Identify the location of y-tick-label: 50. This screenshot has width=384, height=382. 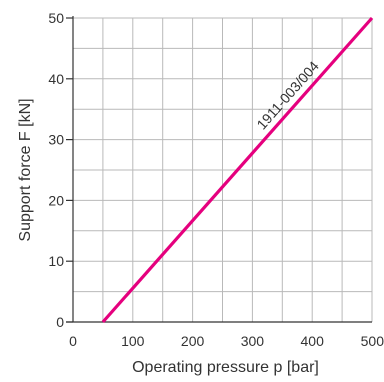
(56, 18).